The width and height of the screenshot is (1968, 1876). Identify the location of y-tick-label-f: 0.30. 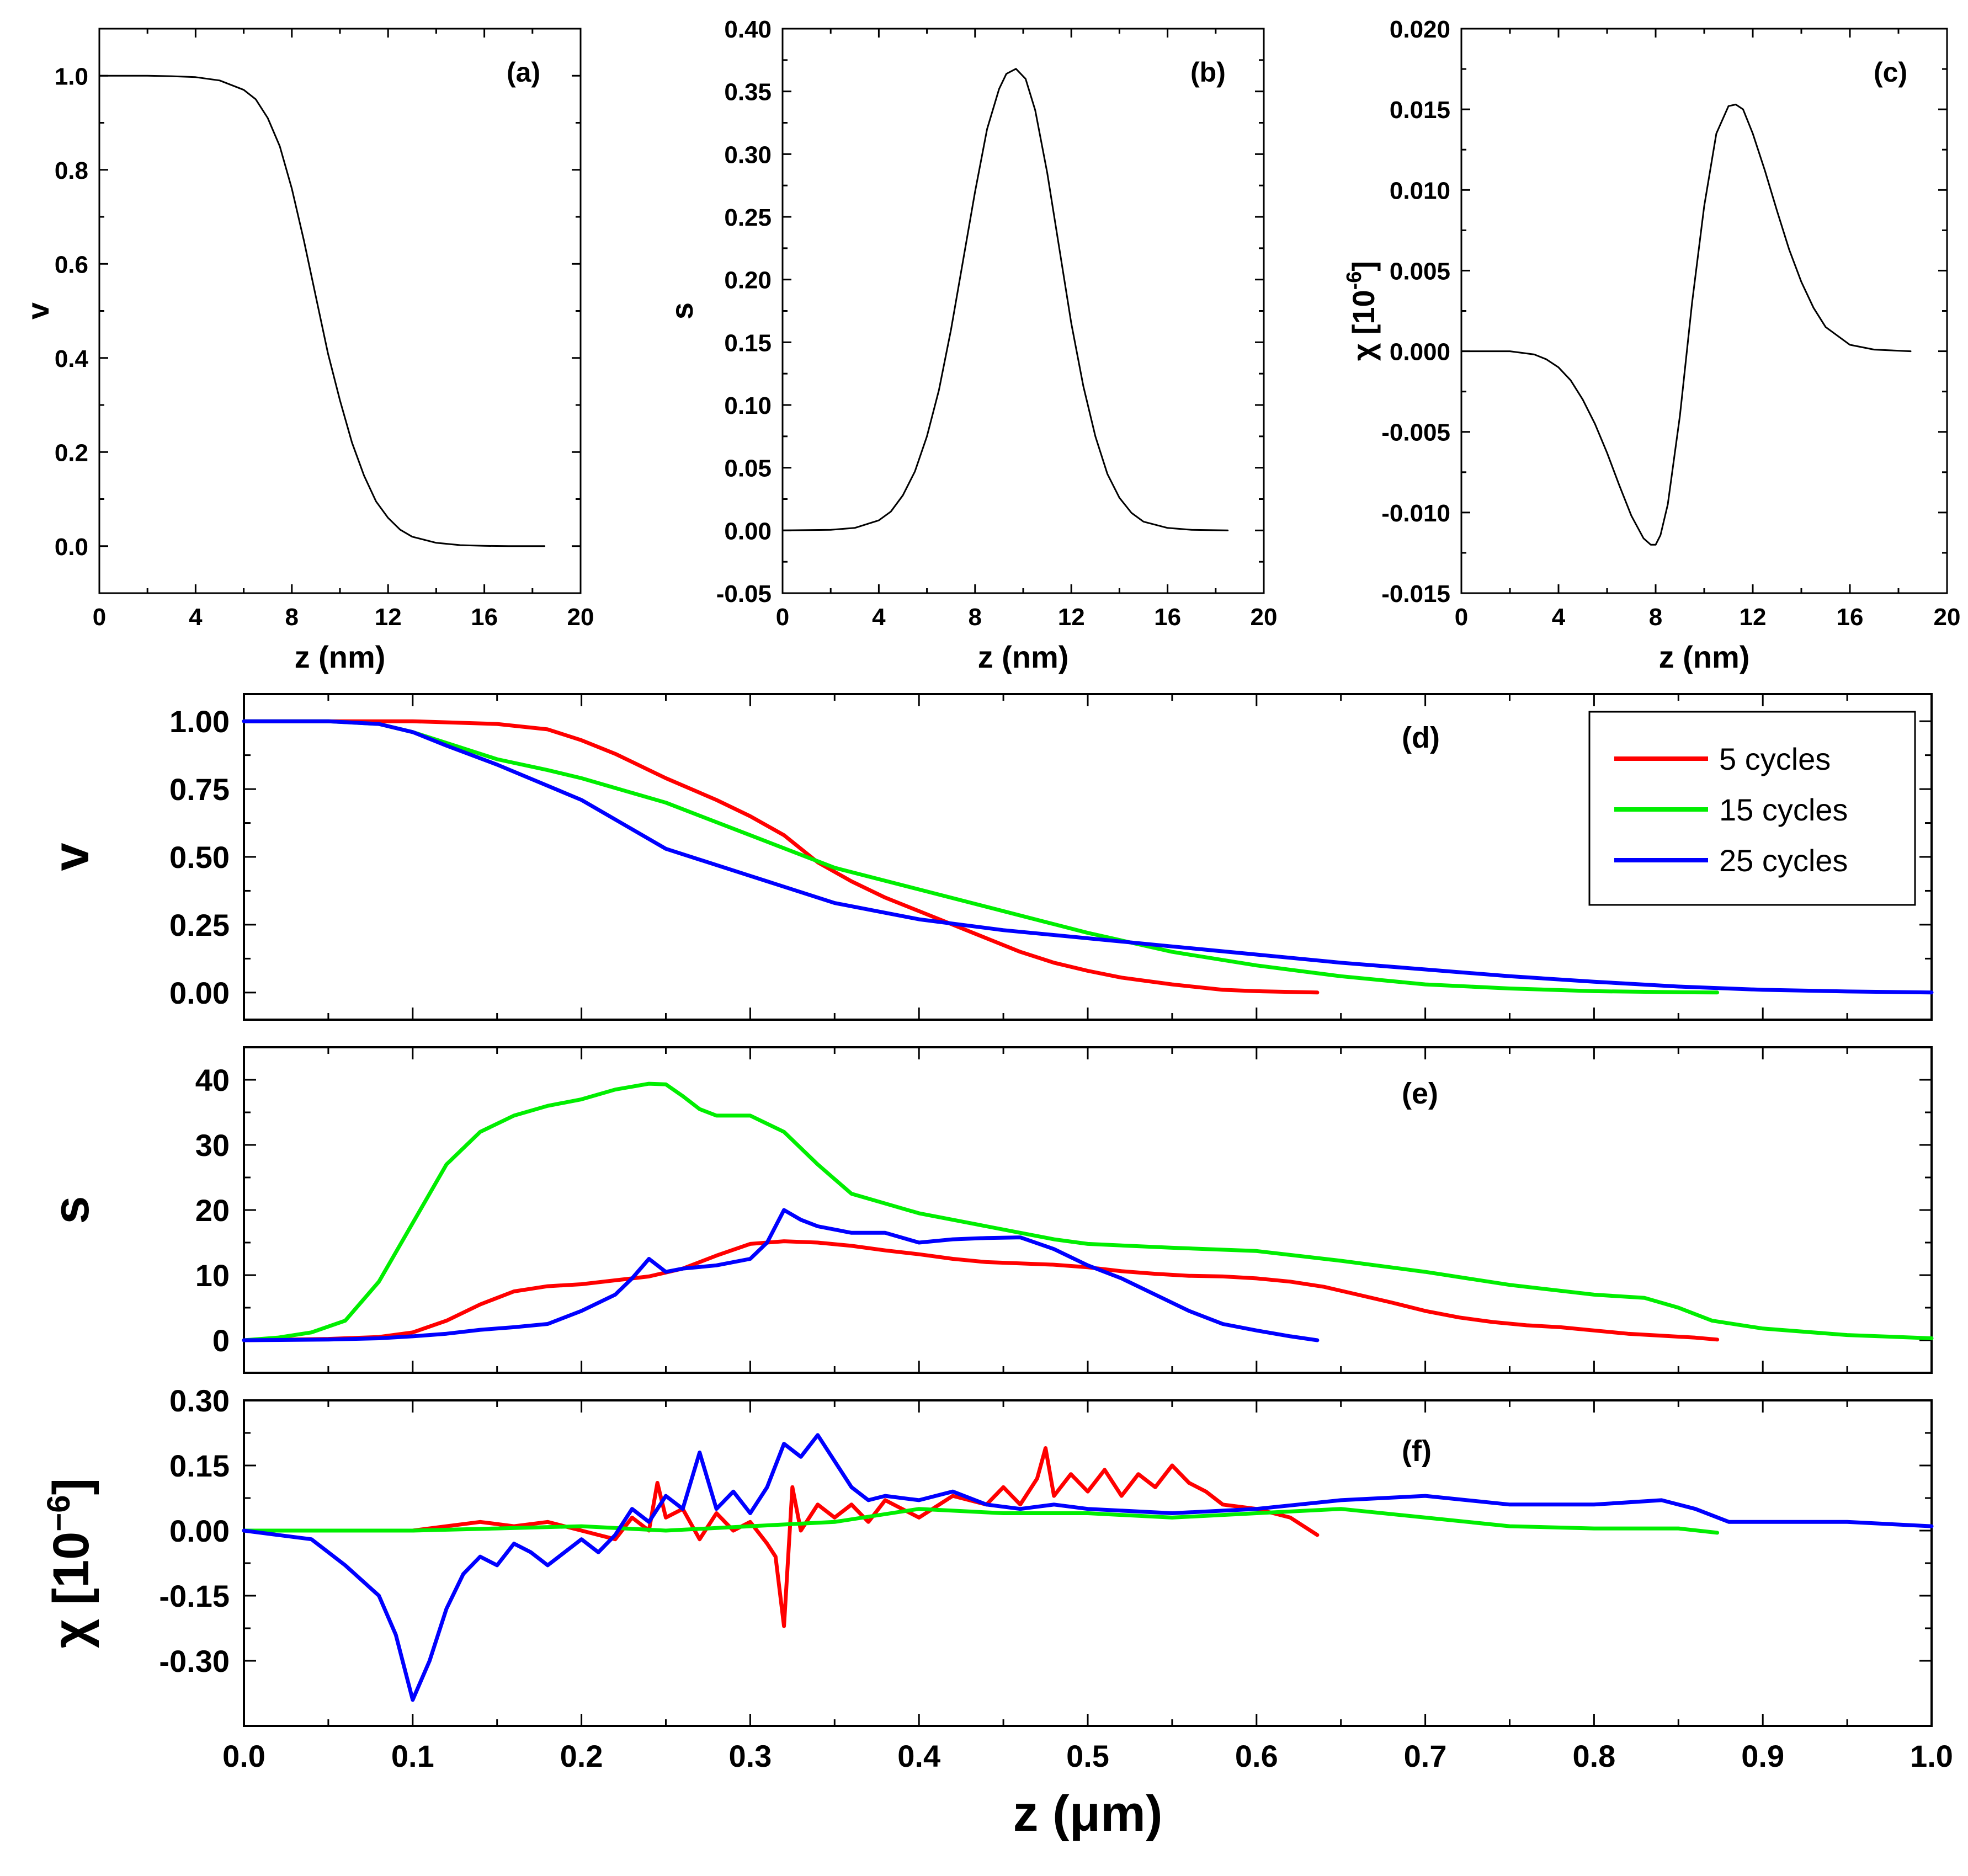
(199, 1400).